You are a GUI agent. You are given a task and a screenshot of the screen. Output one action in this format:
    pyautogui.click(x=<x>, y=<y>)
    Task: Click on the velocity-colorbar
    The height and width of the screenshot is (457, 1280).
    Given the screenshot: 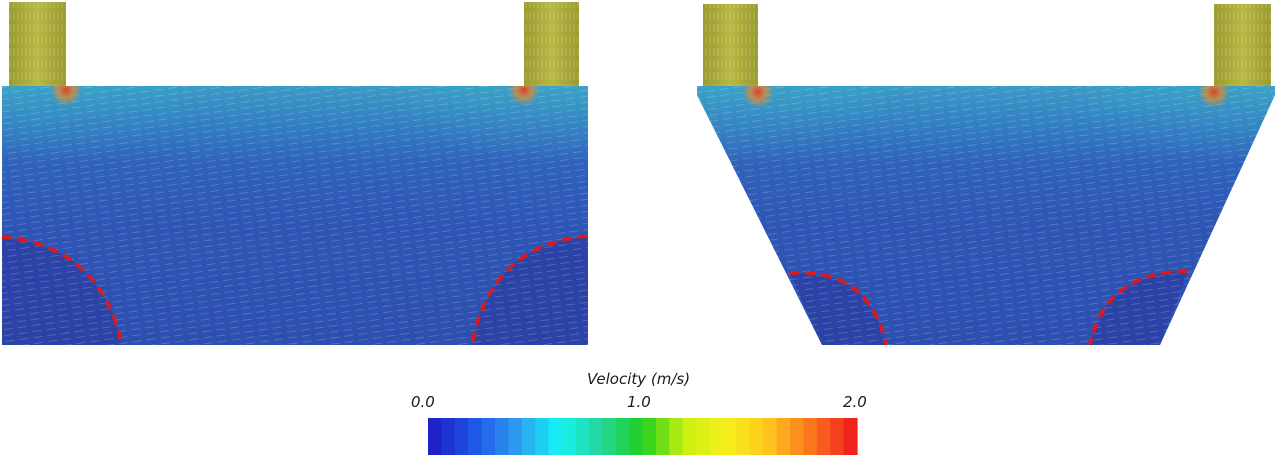 What is the action you would take?
    pyautogui.click(x=643, y=436)
    